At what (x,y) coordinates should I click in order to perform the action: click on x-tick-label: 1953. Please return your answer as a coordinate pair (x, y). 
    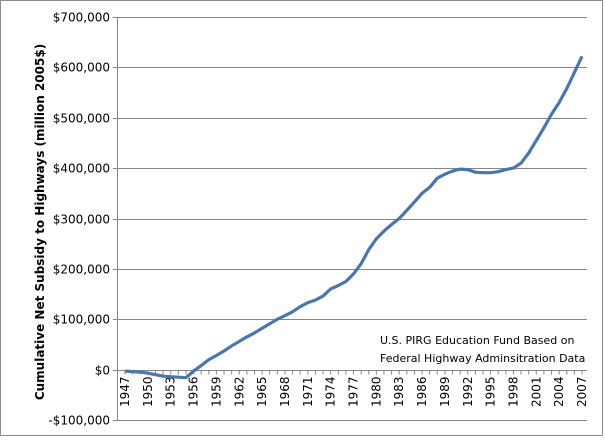
    Looking at the image, I should click on (171, 392).